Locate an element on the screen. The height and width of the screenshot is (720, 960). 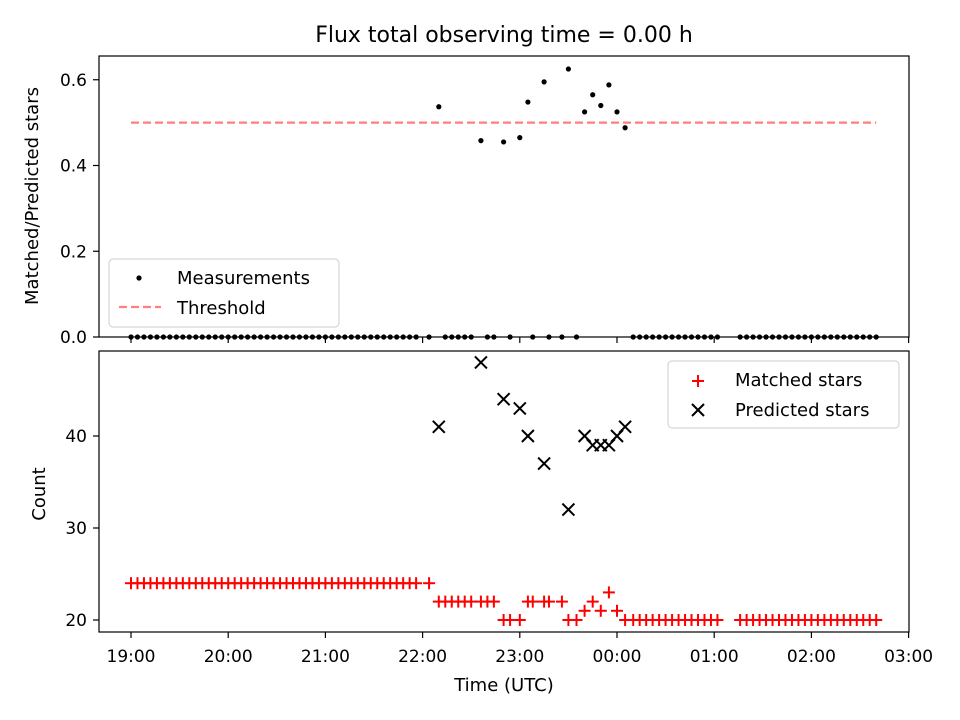
bottom-x-tick-label: 20:00 is located at coordinates (228, 657).